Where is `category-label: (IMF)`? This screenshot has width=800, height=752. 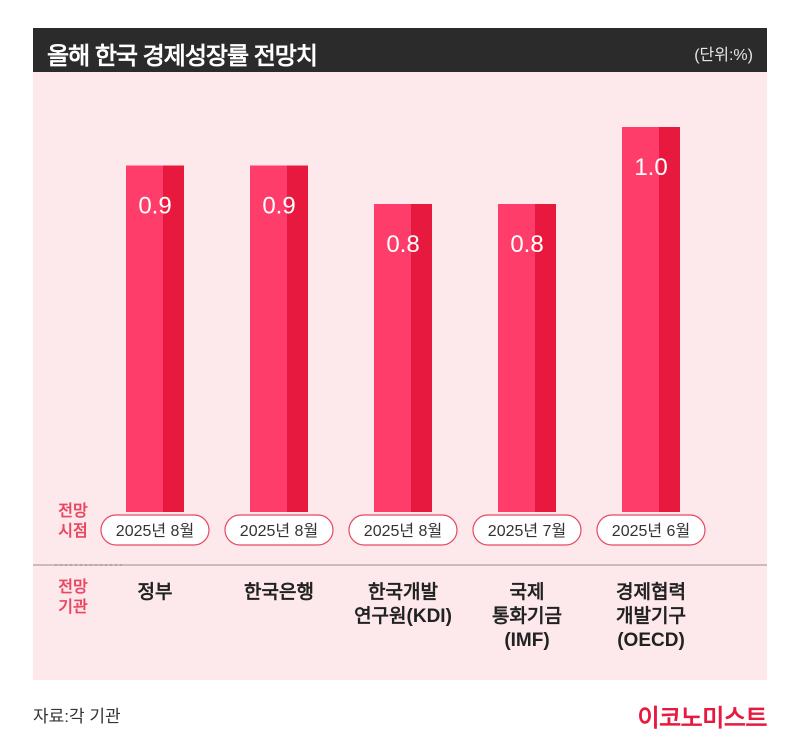 category-label: (IMF) is located at coordinates (526, 640).